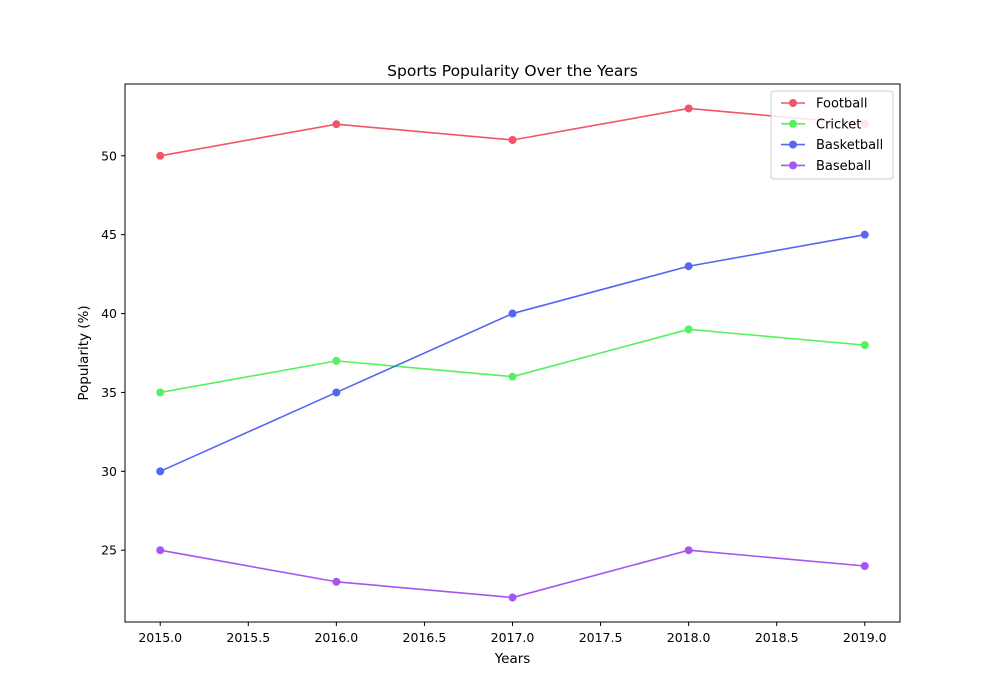  I want to click on y-axis-ticks: 25 30 35 40 45 50, so click(113, 353).